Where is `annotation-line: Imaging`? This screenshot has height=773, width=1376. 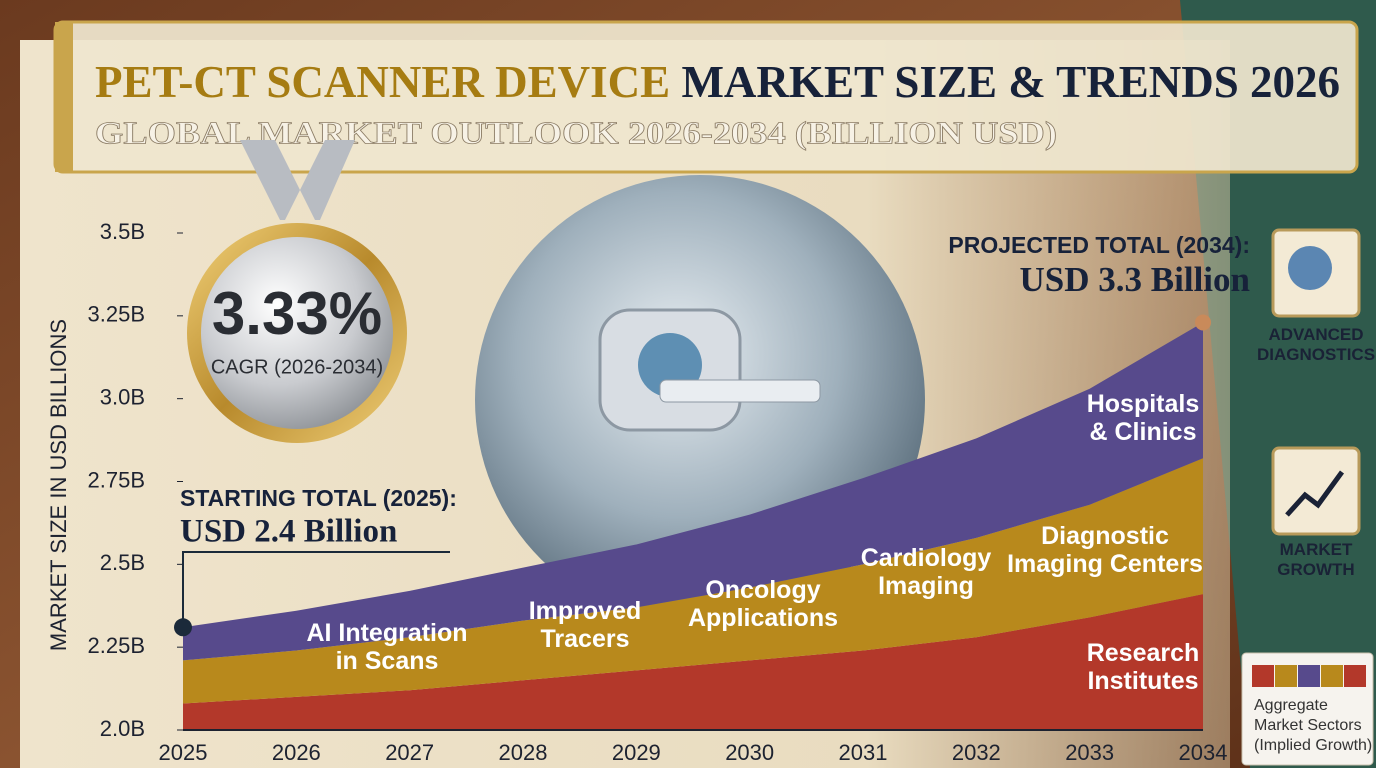 annotation-line: Imaging is located at coordinates (926, 586).